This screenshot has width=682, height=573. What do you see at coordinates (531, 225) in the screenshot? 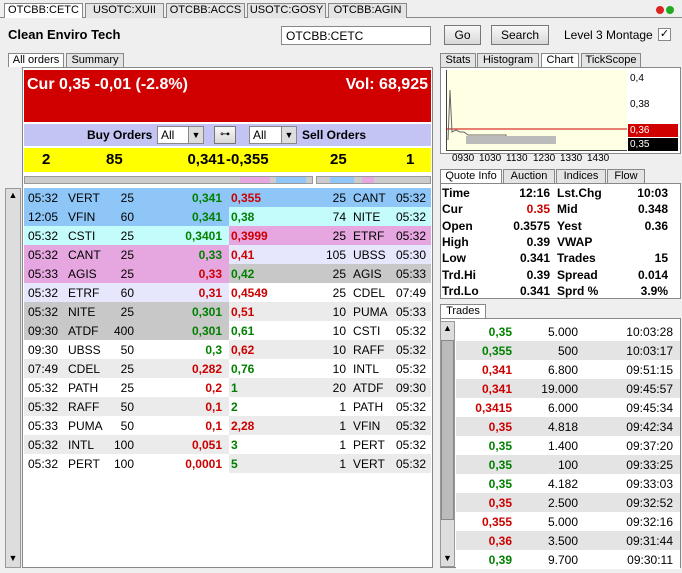
I see `quote-cell: 0.3575` at bounding box center [531, 225].